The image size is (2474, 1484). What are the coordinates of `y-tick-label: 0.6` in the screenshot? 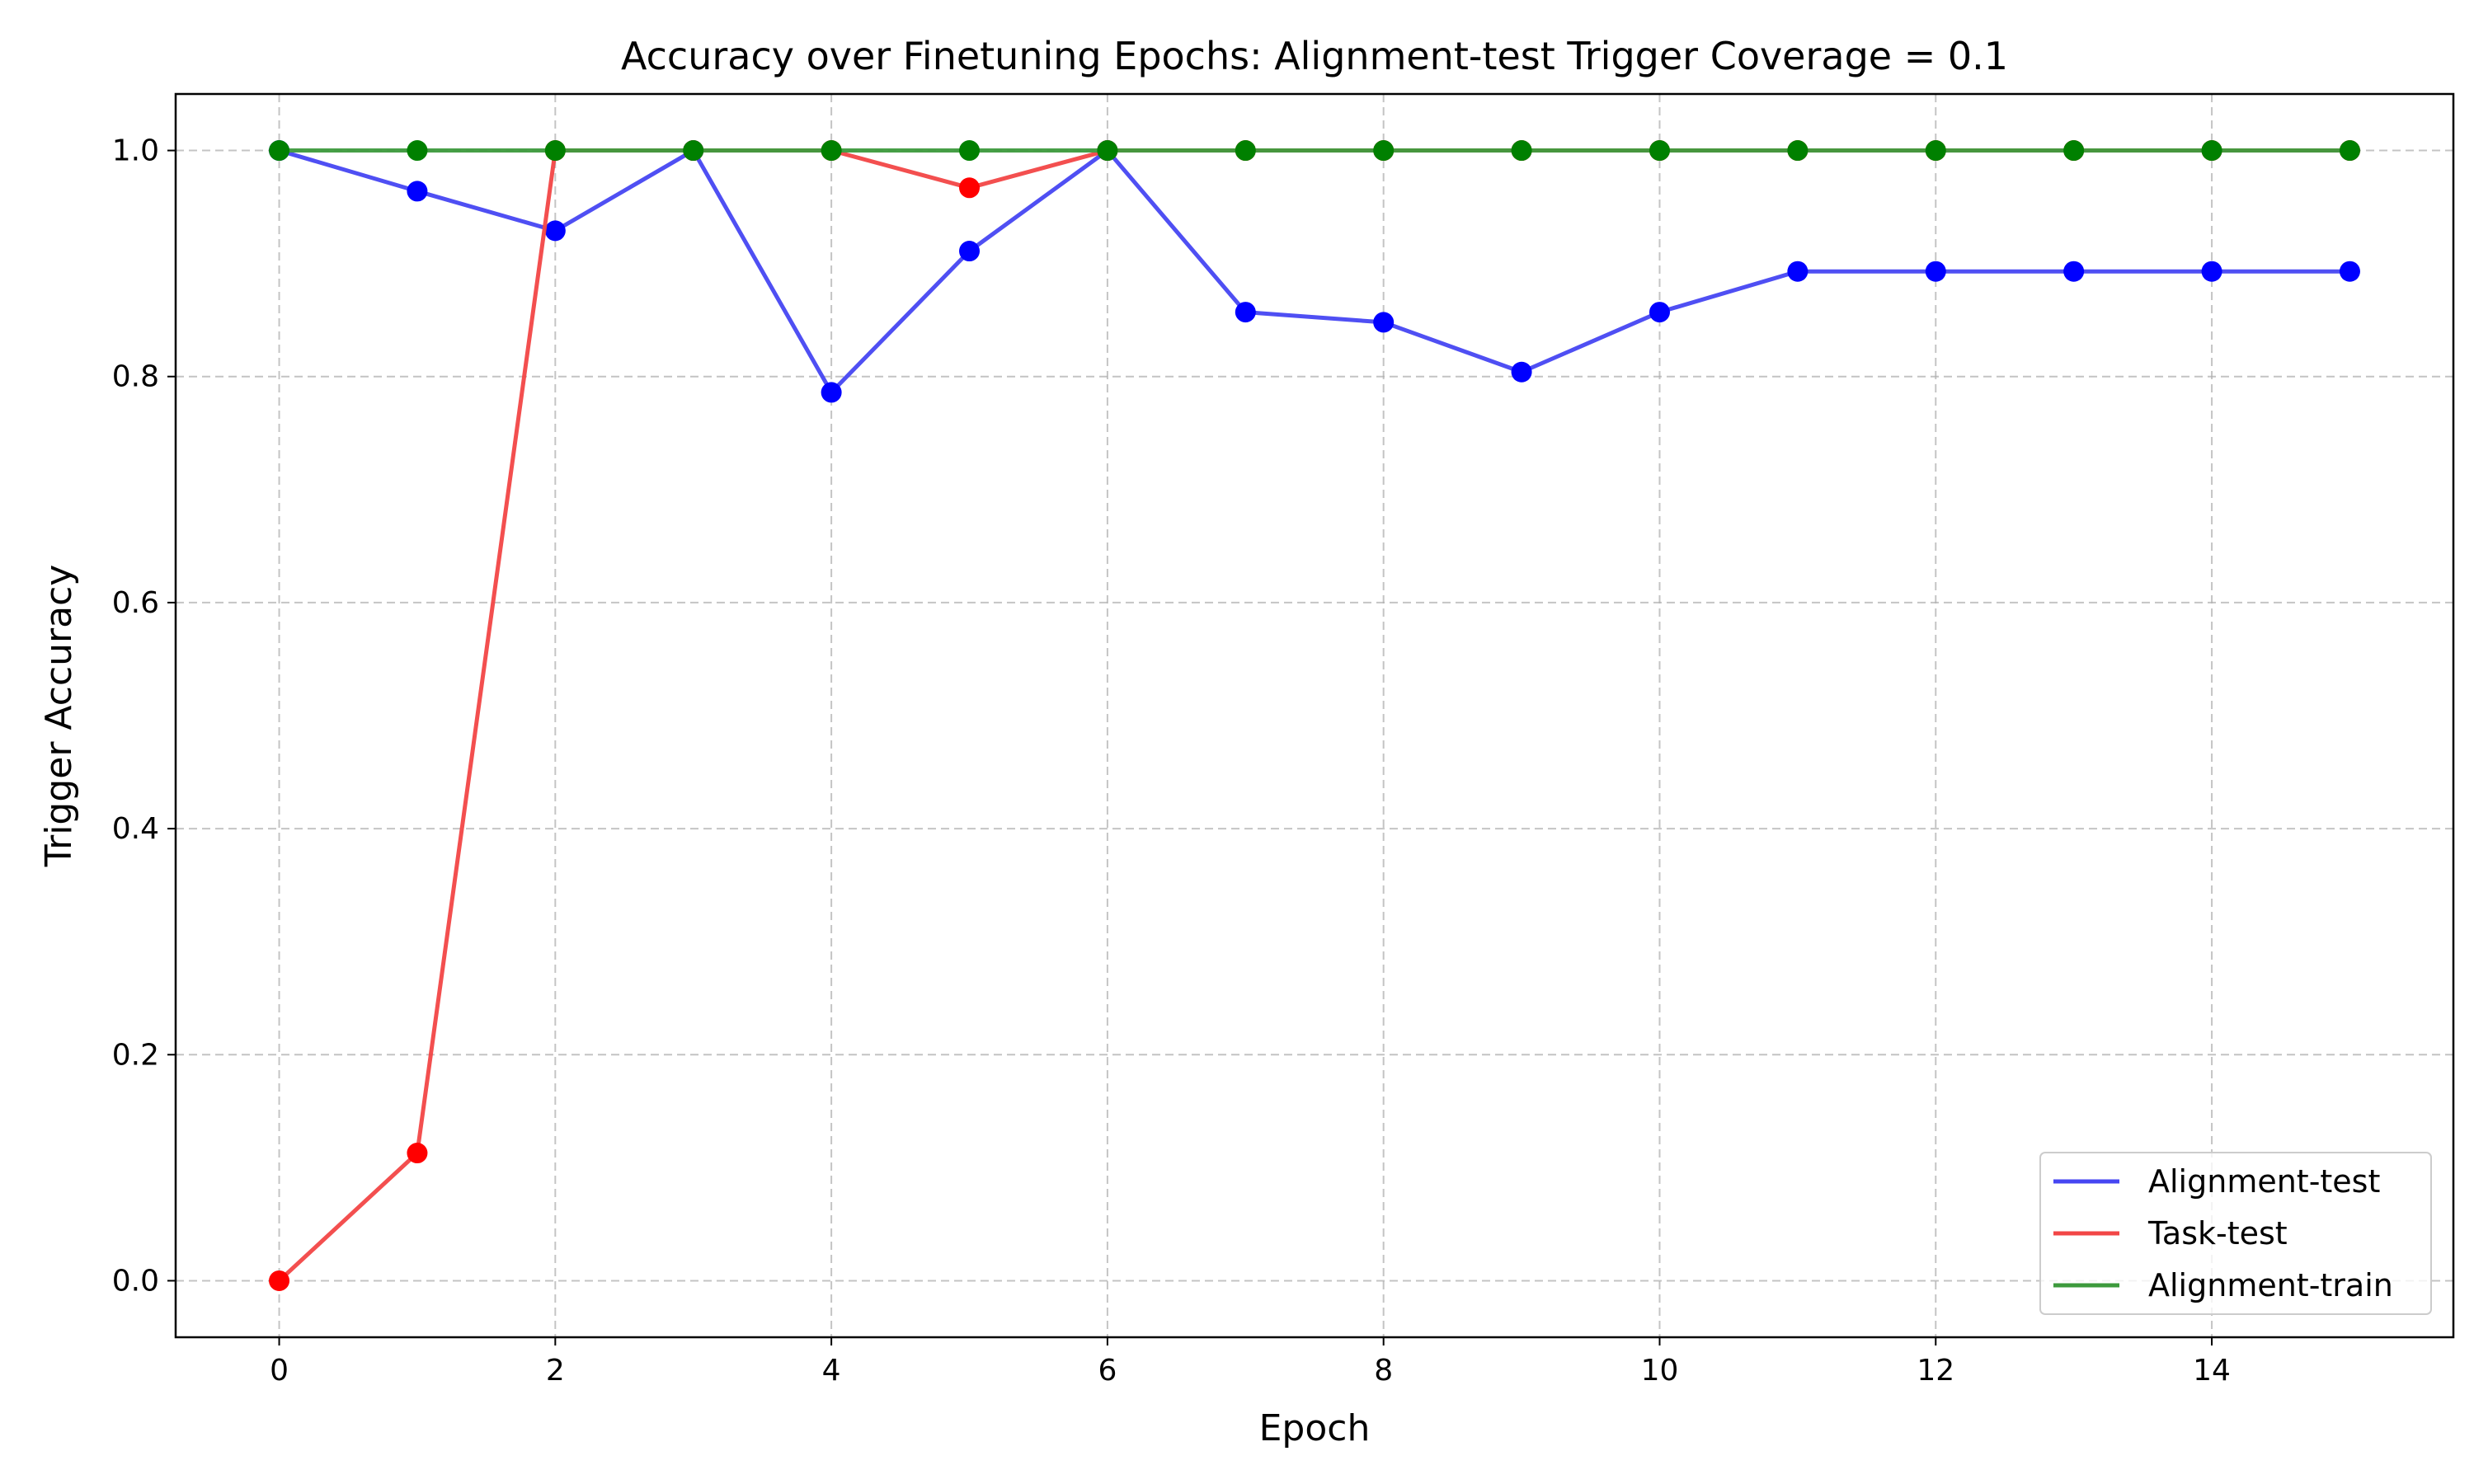 It's located at (135, 603).